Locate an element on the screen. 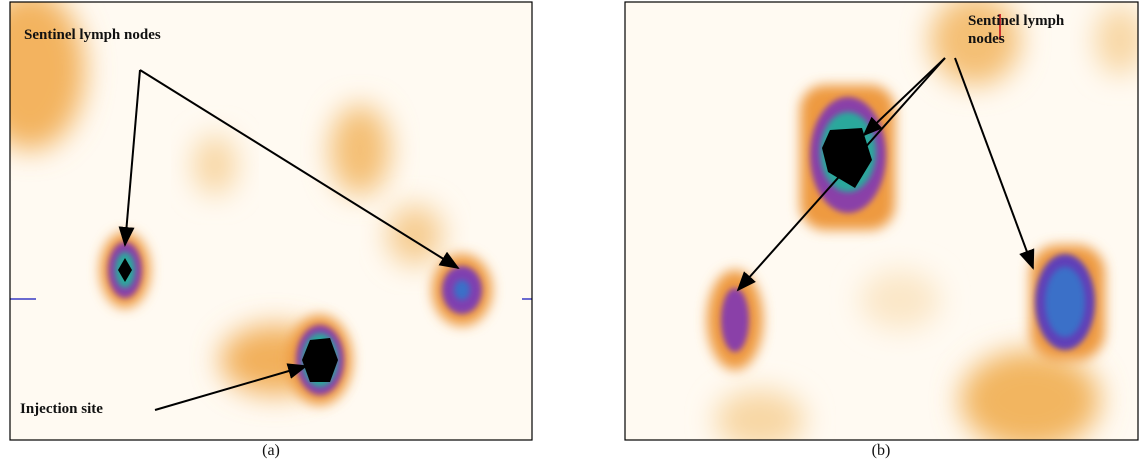  panel-label: (a) is located at coordinates (271, 450).